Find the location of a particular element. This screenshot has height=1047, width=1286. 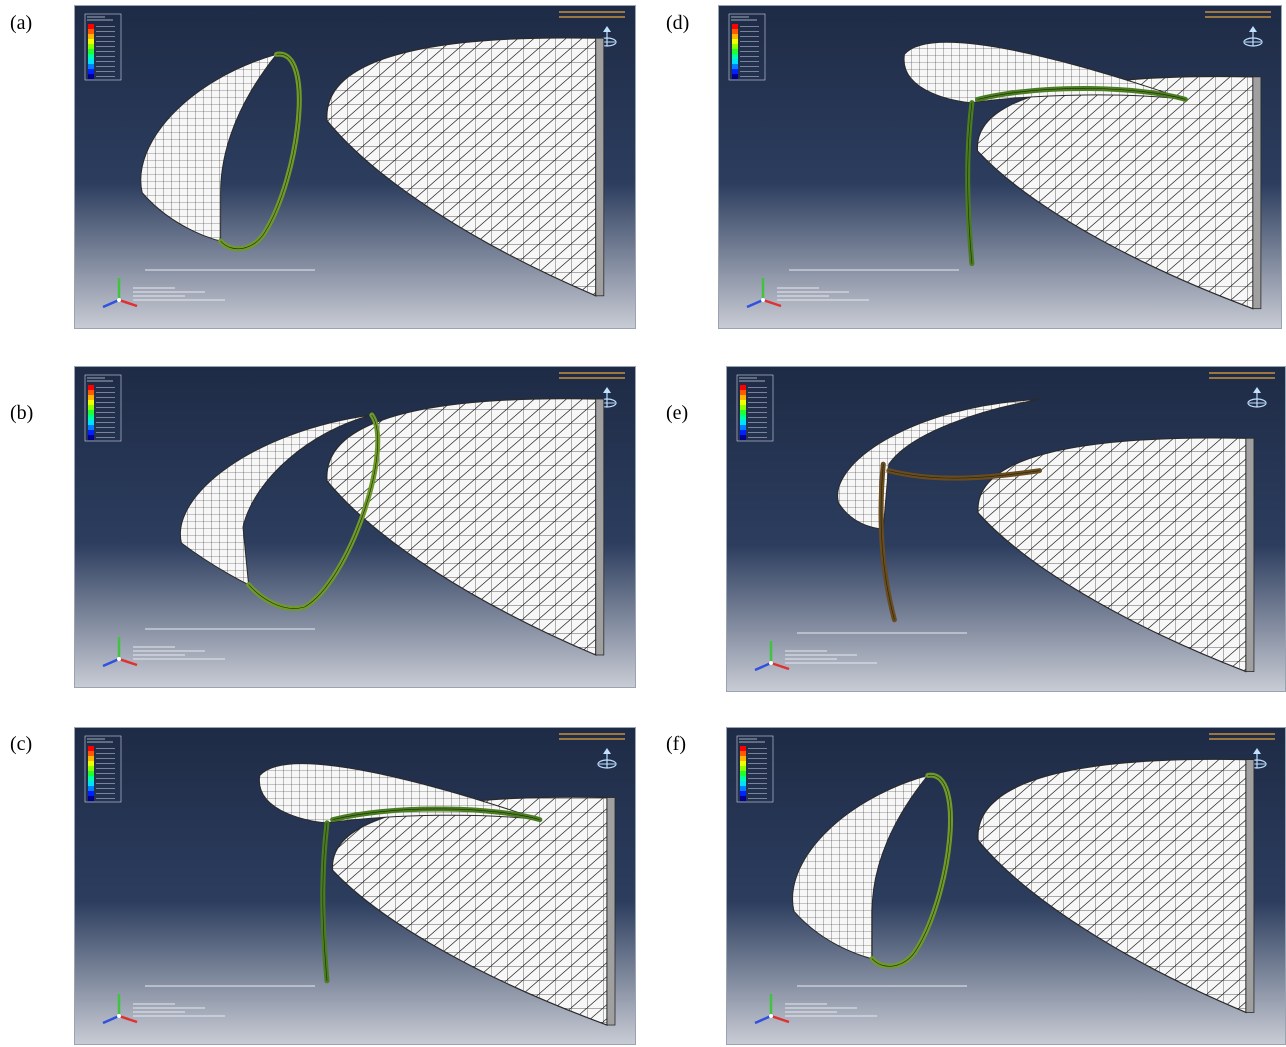

simulation-viewport-a is located at coordinates (355, 167).